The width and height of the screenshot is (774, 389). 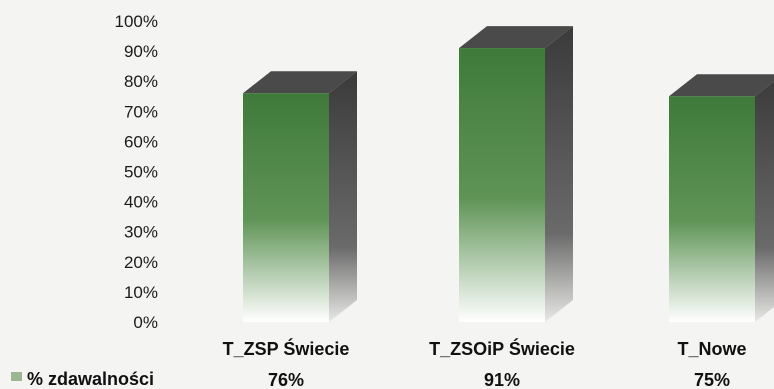 What do you see at coordinates (712, 379) in the screenshot?
I see `data-label: 75%` at bounding box center [712, 379].